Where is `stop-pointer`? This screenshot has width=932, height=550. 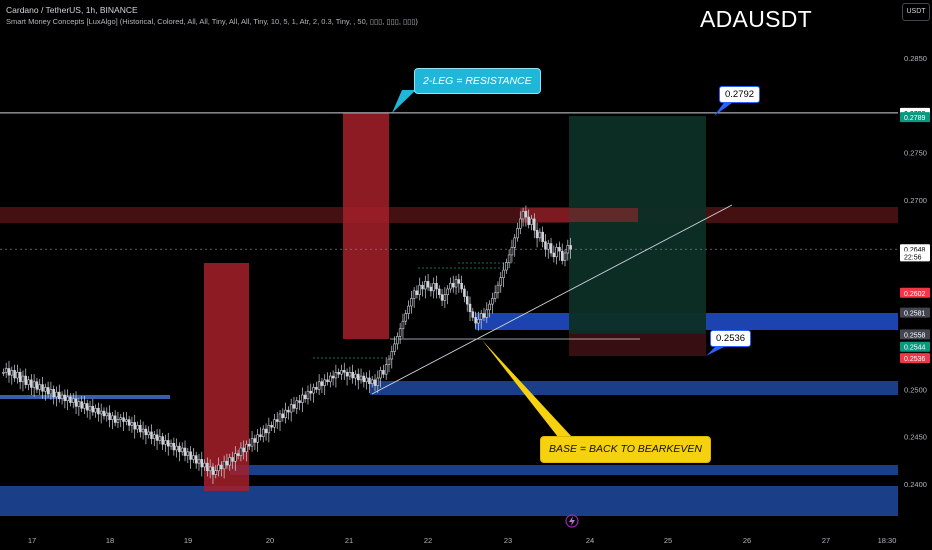 stop-pointer is located at coordinates (718, 350).